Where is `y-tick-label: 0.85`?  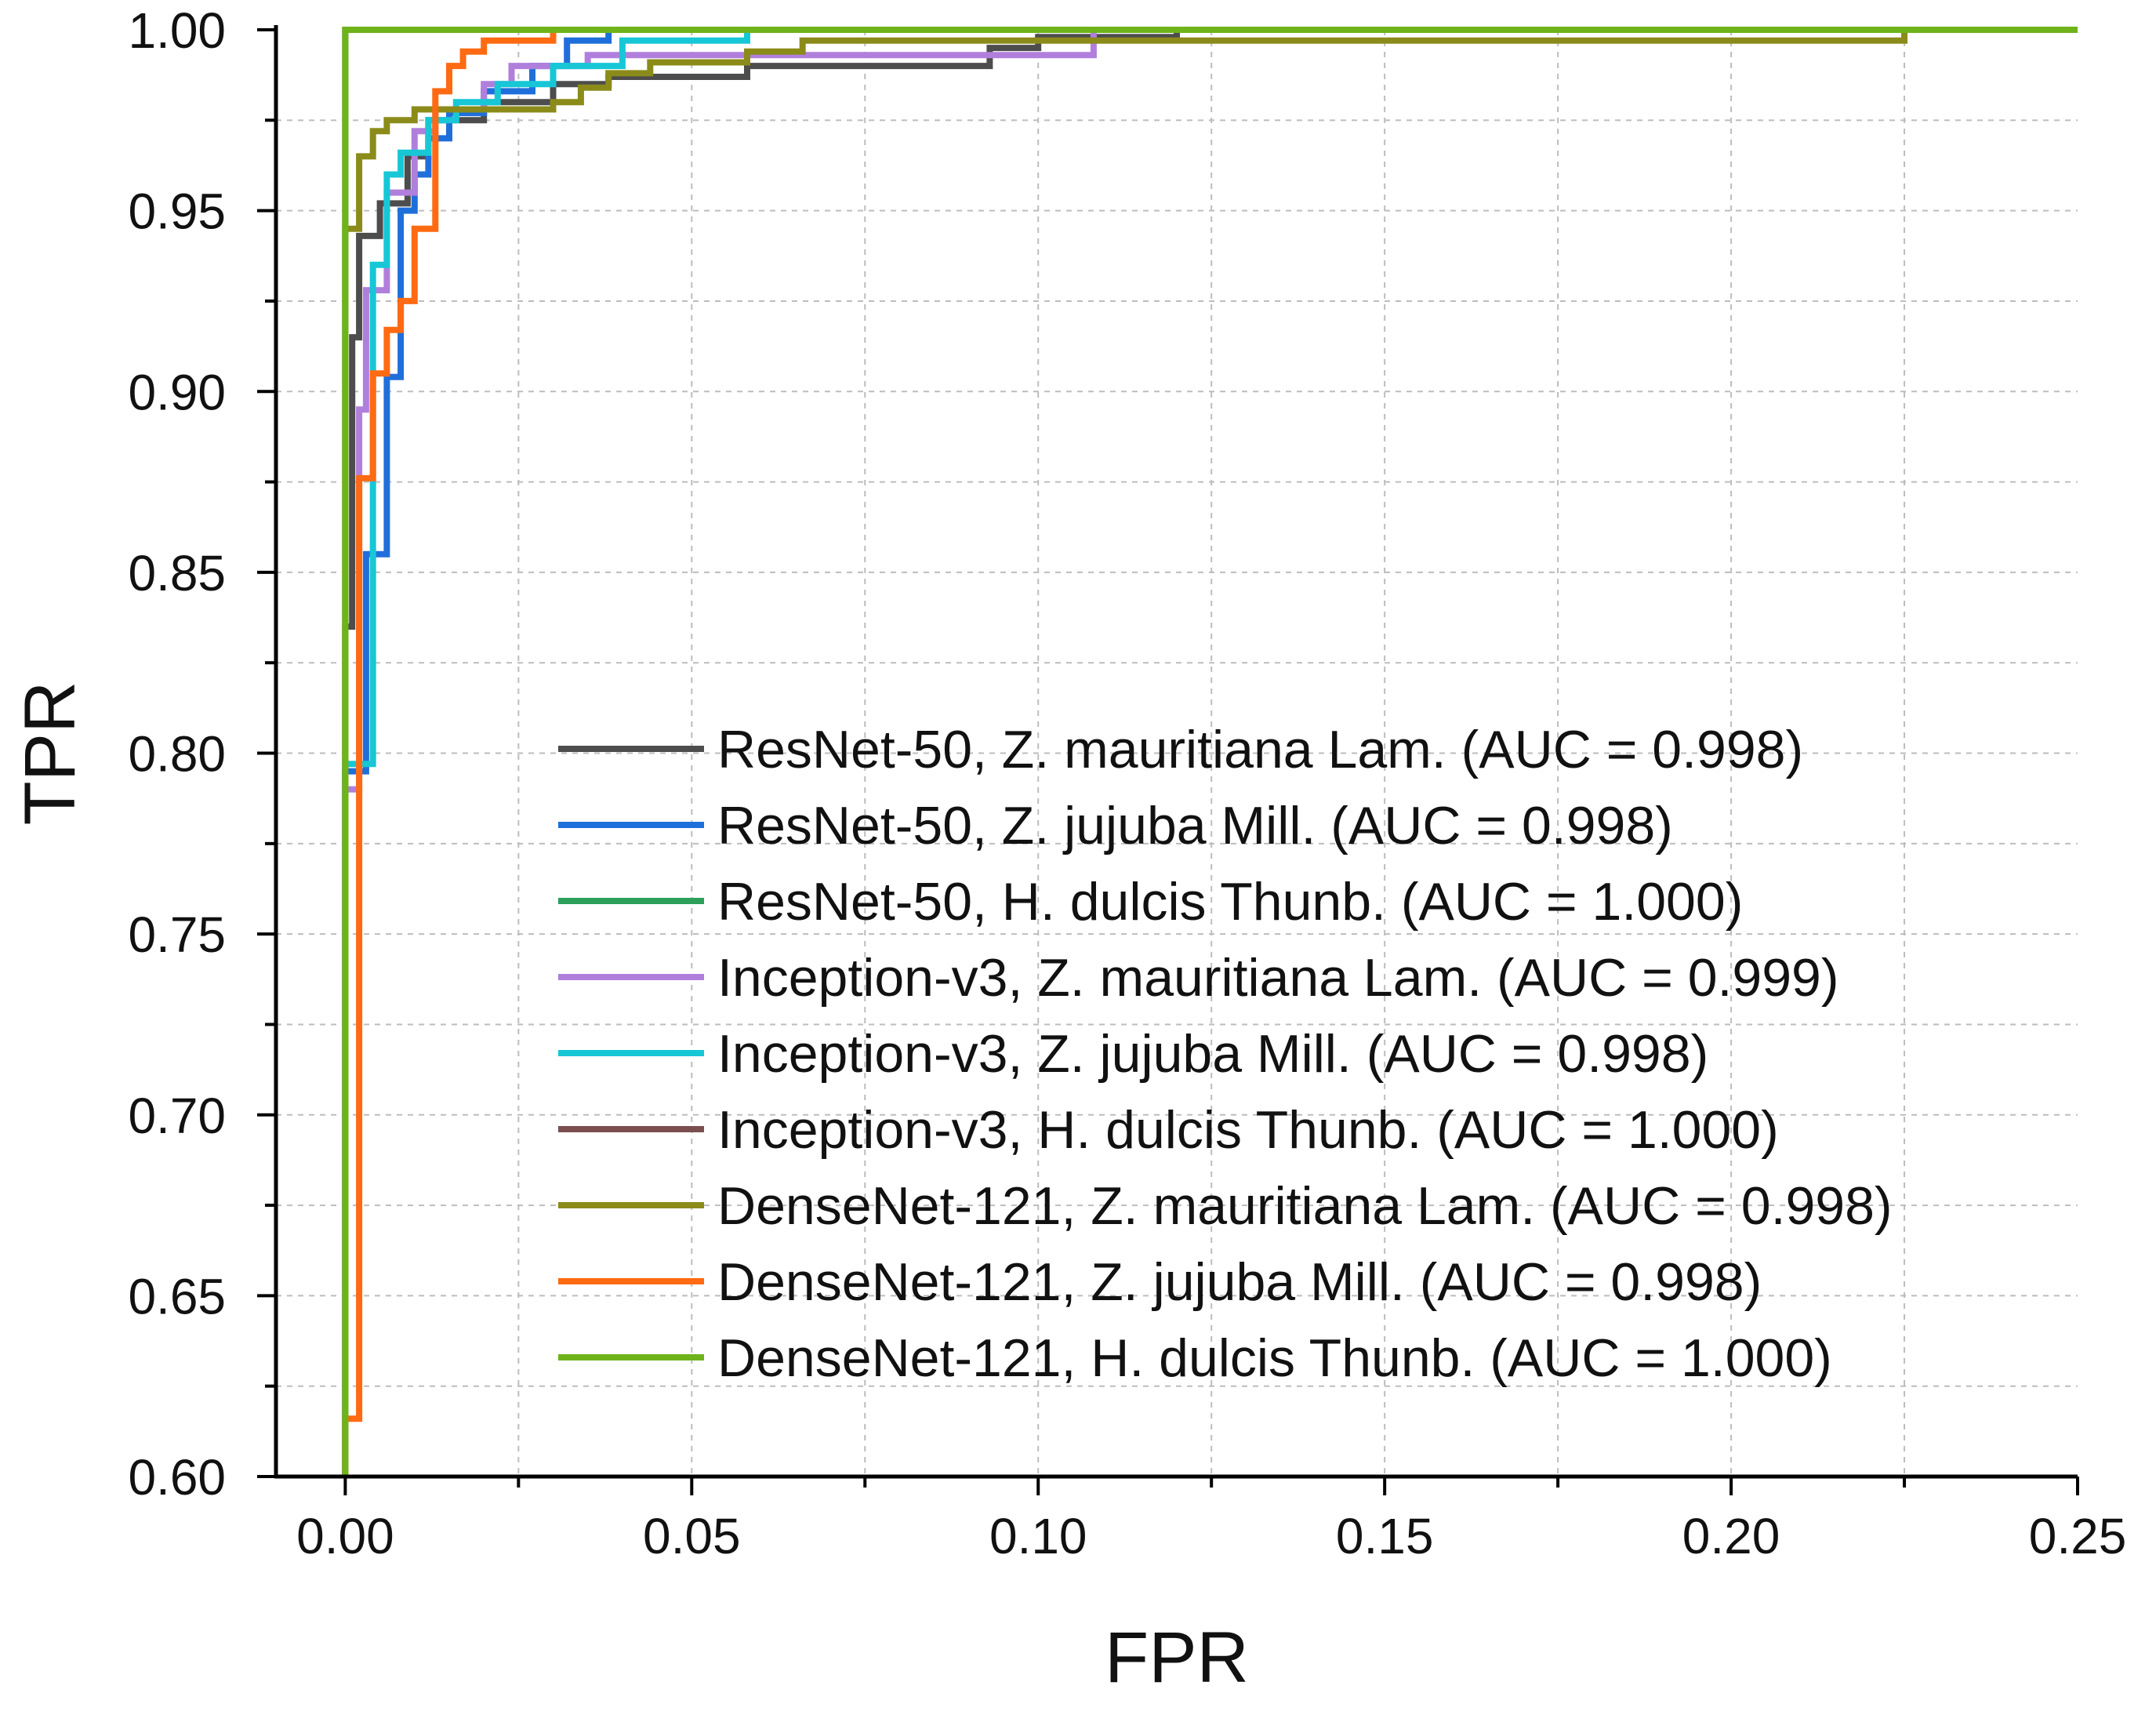 y-tick-label: 0.85 is located at coordinates (177, 573).